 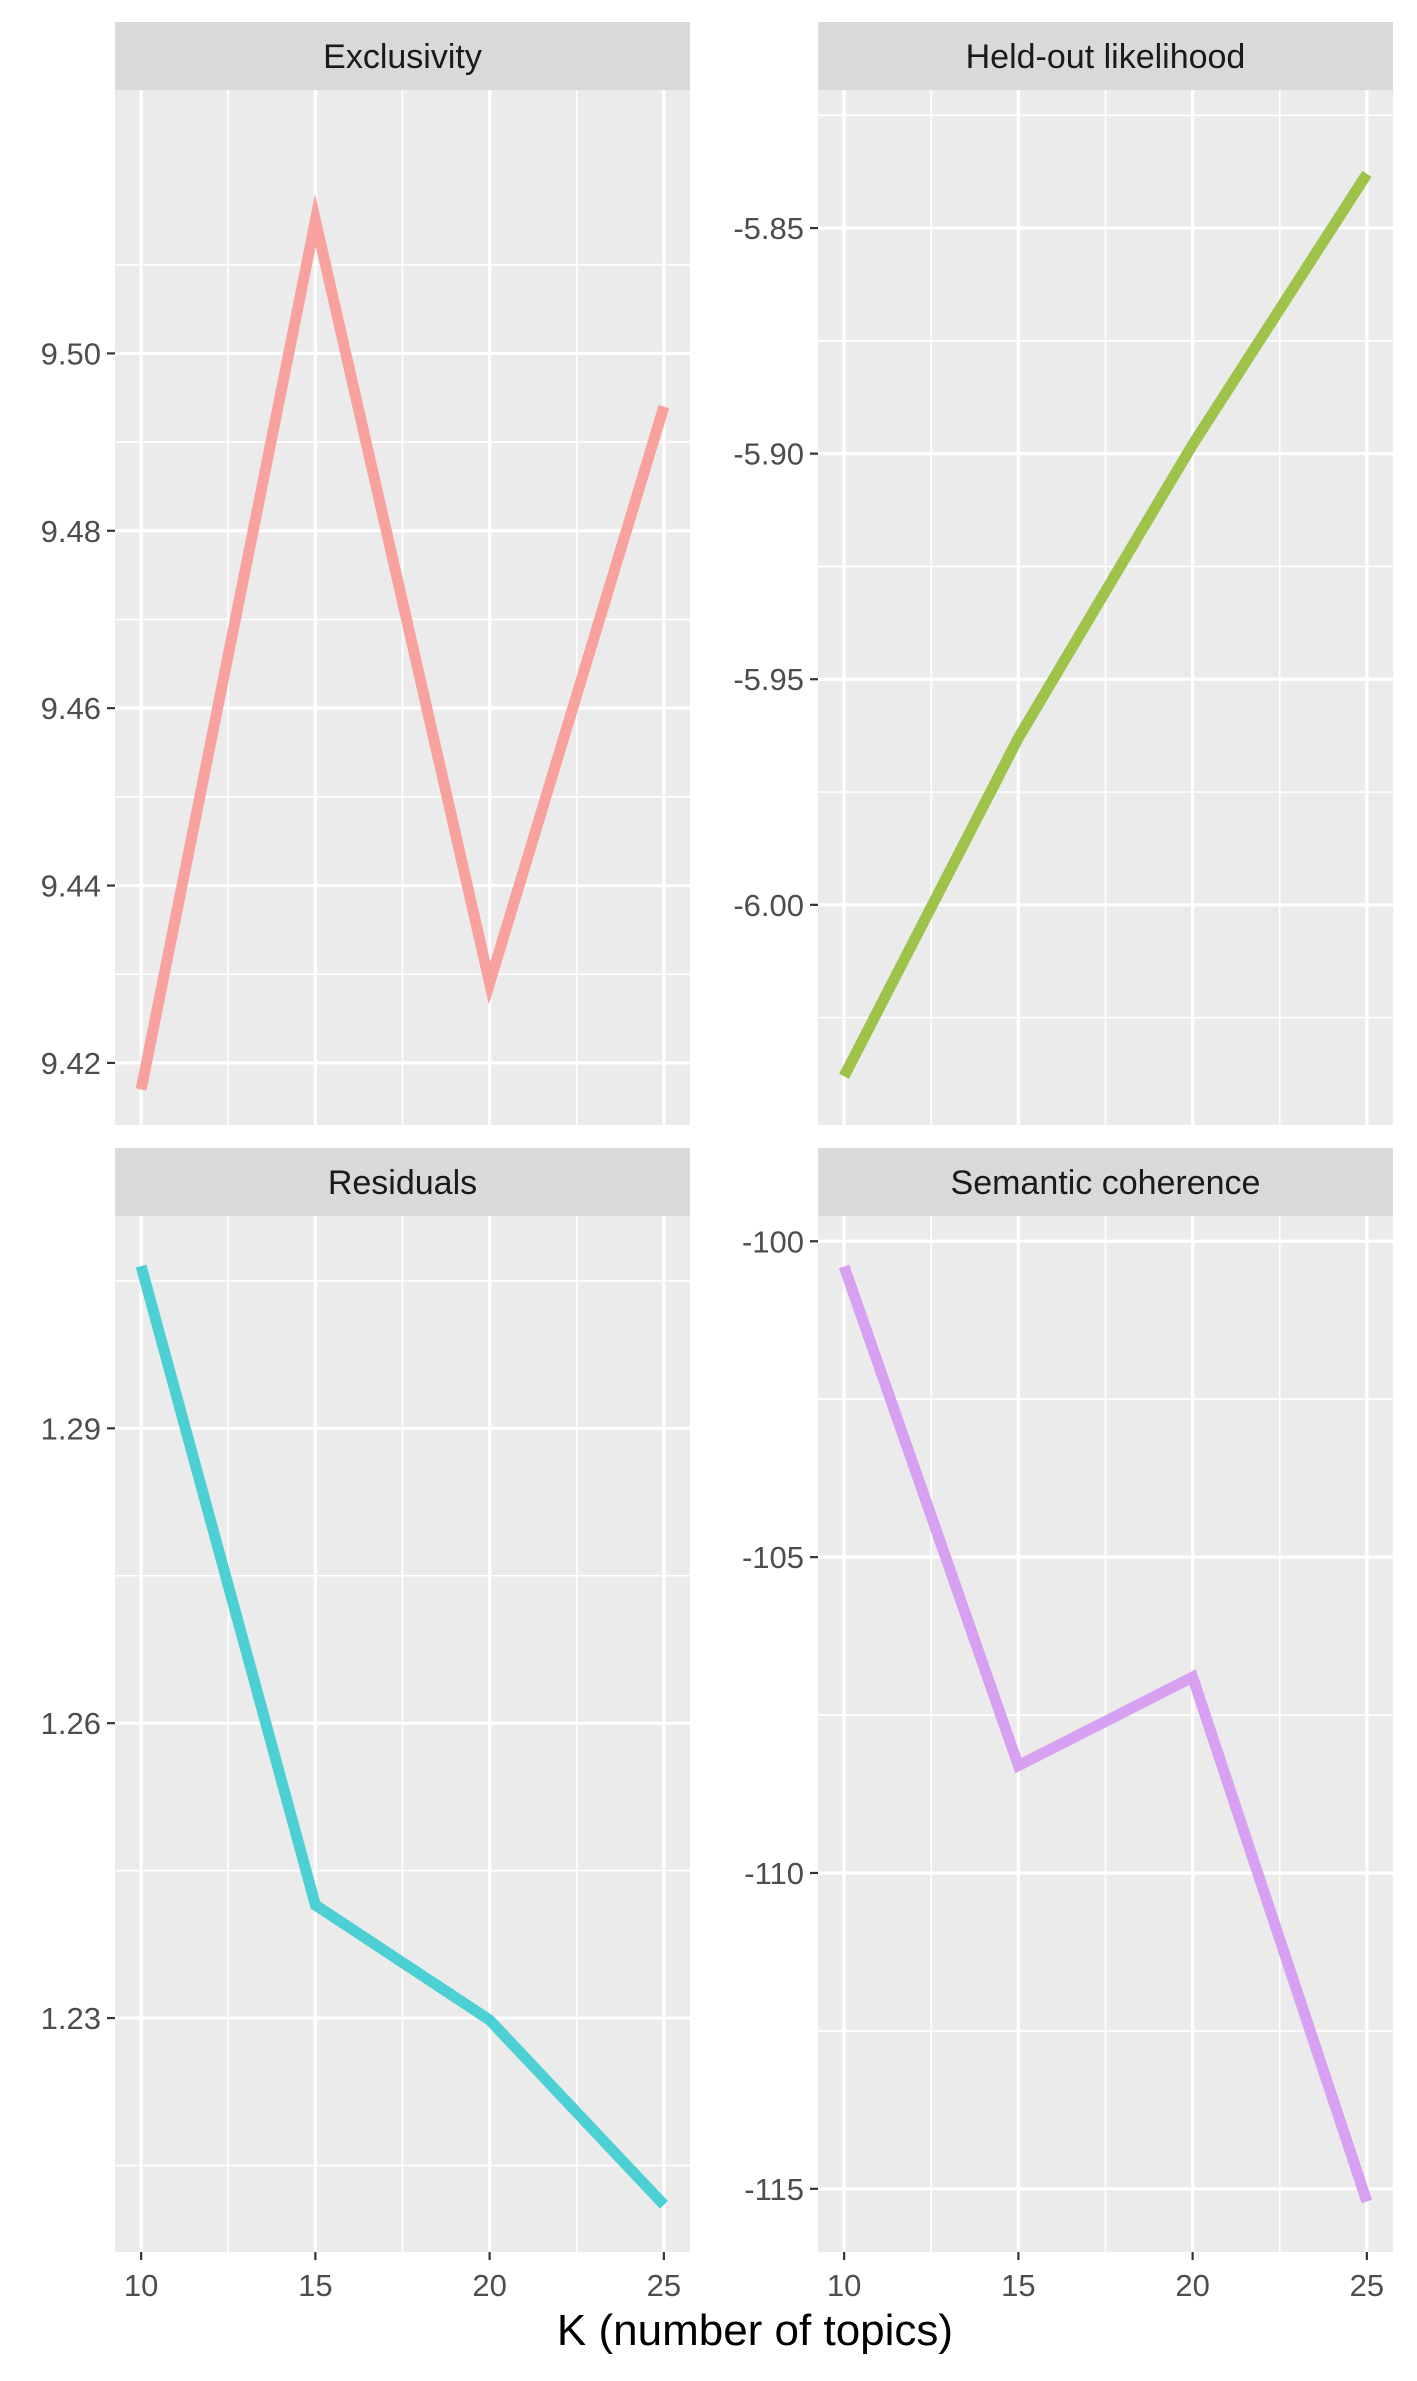 What do you see at coordinates (71, 1723) in the screenshot?
I see `y-tick-label: 1.26` at bounding box center [71, 1723].